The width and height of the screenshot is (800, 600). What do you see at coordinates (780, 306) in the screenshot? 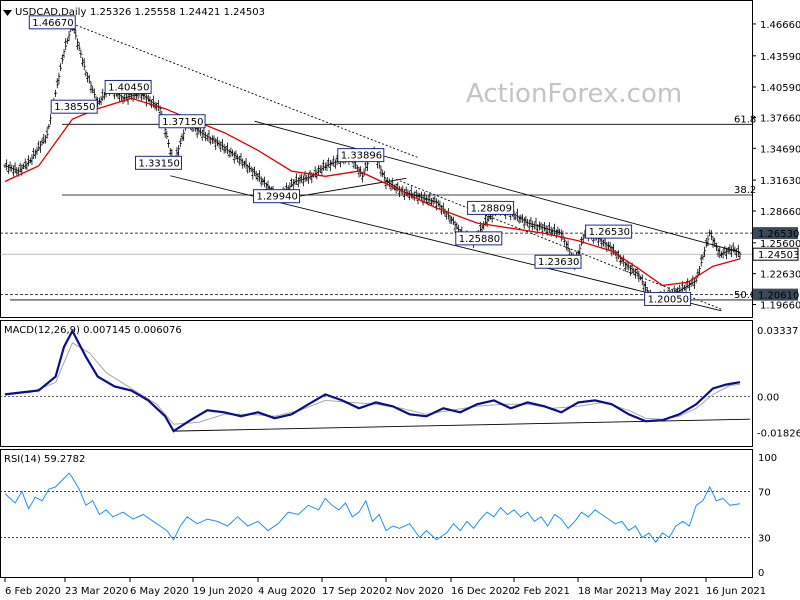
I see `price-tick-label: 1.19660` at bounding box center [780, 306].